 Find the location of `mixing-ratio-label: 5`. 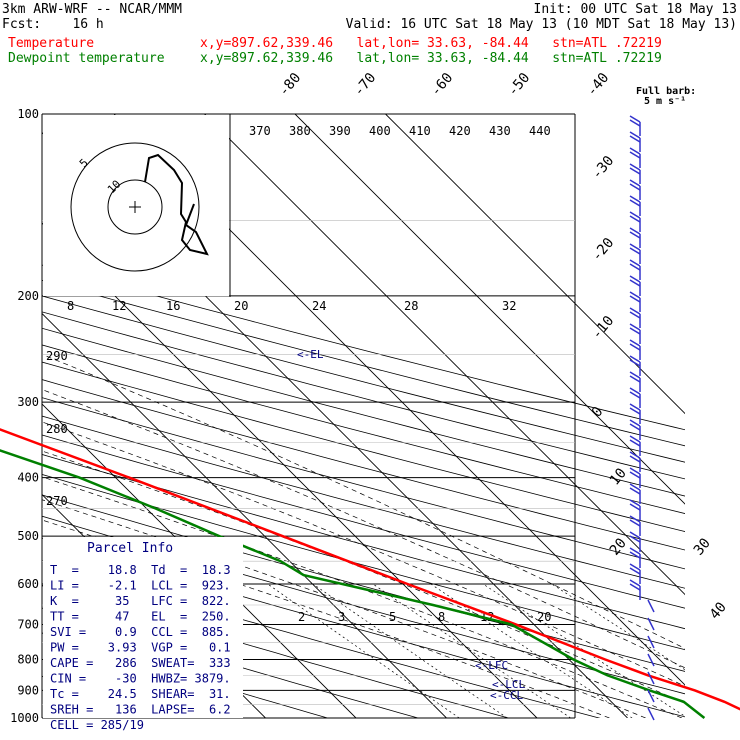

mixing-ratio-label: 5 is located at coordinates (392, 617).